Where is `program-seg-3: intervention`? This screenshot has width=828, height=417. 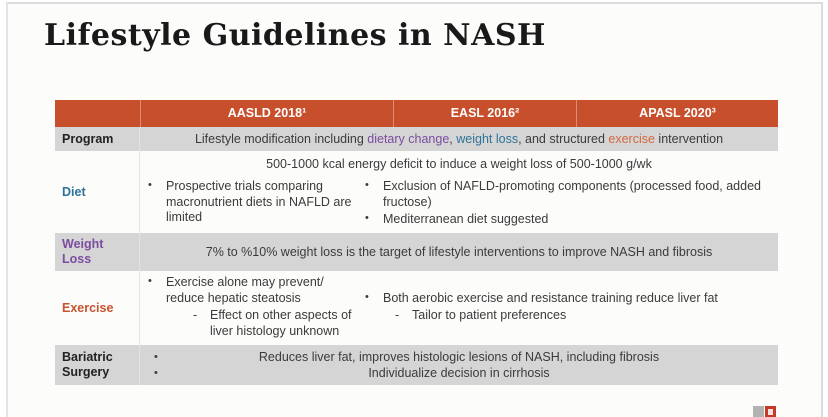
program-seg-3: intervention is located at coordinates (689, 139).